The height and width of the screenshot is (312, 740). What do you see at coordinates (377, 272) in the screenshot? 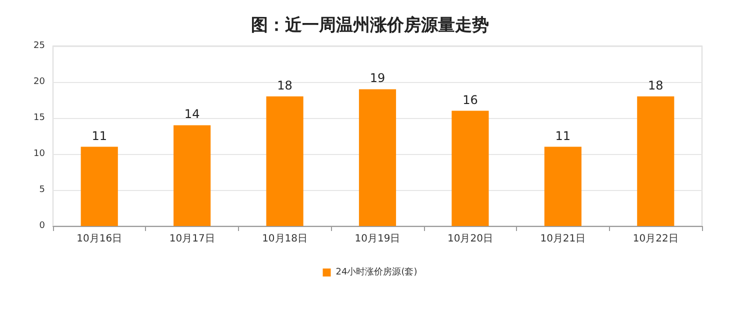
I see `legend-label: 24小时涨价房源(套)` at bounding box center [377, 272].